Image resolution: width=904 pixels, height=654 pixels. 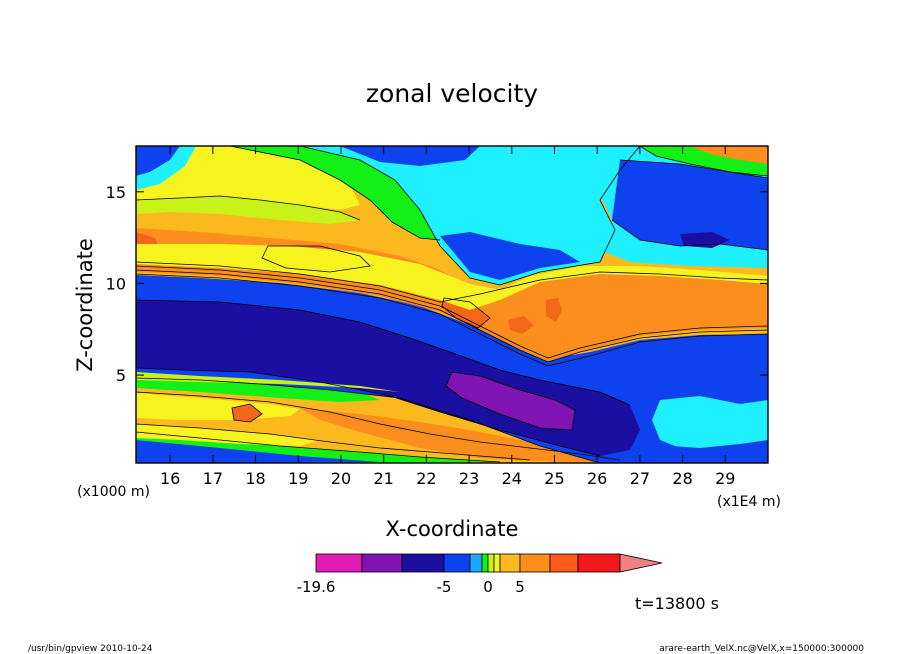 What do you see at coordinates (116, 283) in the screenshot?
I see `y-tick-label: 10` at bounding box center [116, 283].